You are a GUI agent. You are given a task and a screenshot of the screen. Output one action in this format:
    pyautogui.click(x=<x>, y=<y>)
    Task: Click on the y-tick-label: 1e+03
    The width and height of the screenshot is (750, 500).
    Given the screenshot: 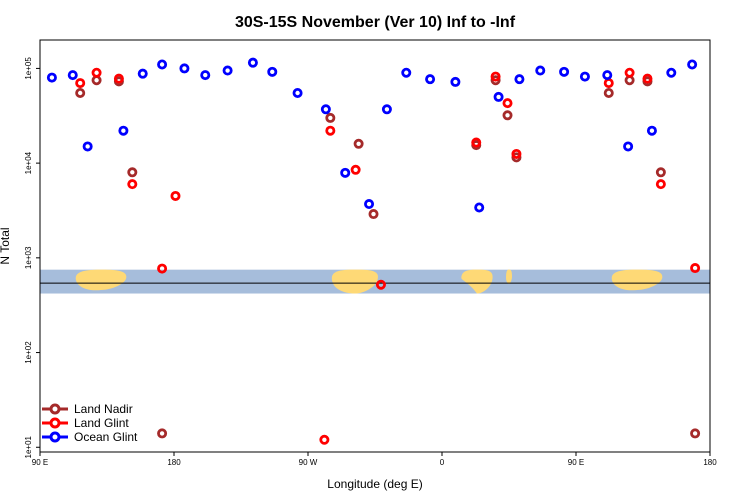 What is the action you would take?
    pyautogui.click(x=28, y=257)
    